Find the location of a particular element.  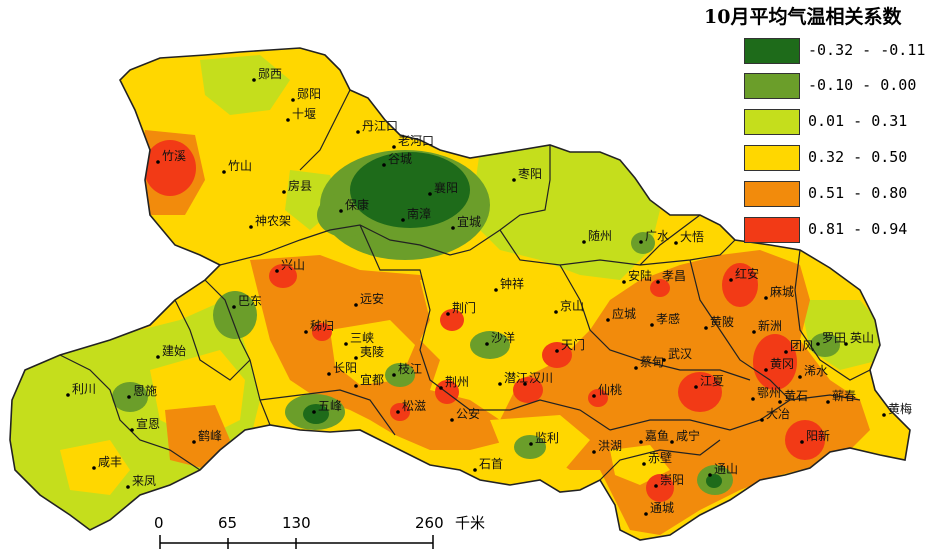

place-marker: 鄂州 is located at coordinates (766, 393).